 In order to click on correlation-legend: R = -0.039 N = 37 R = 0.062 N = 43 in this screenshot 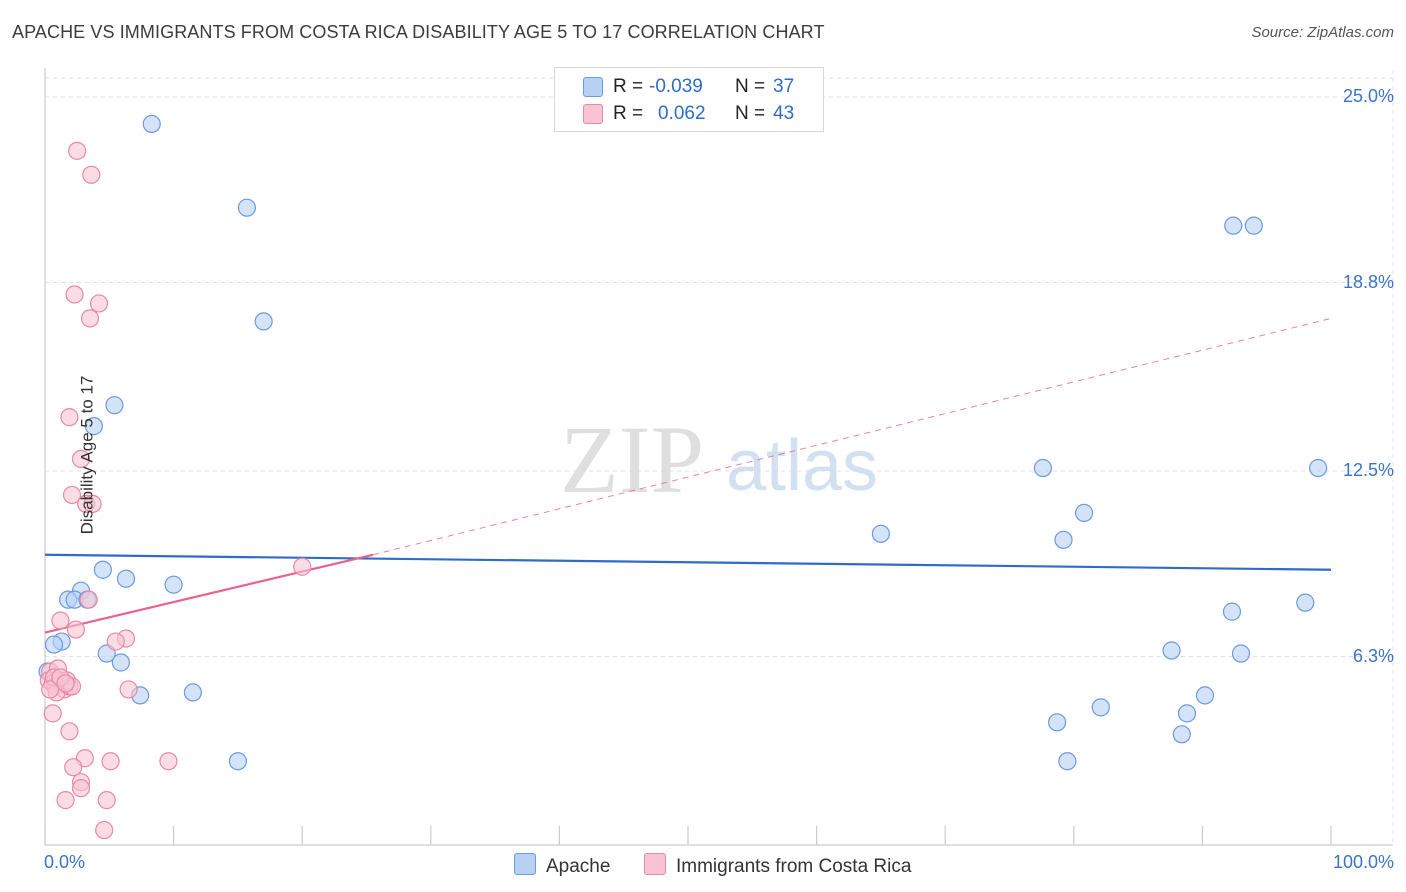, I will do `click(689, 99)`.